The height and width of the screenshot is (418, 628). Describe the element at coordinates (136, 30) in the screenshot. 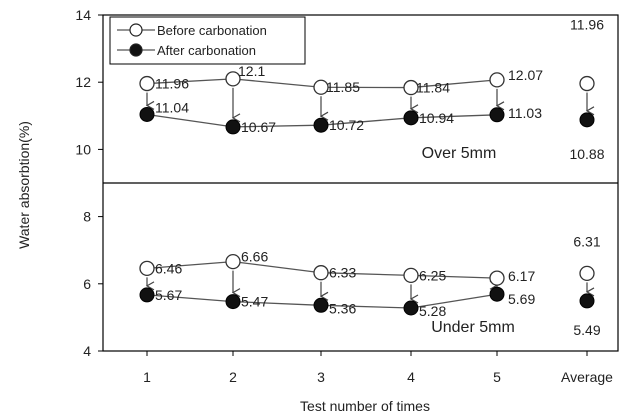

I see `legend-open-marker` at that location.